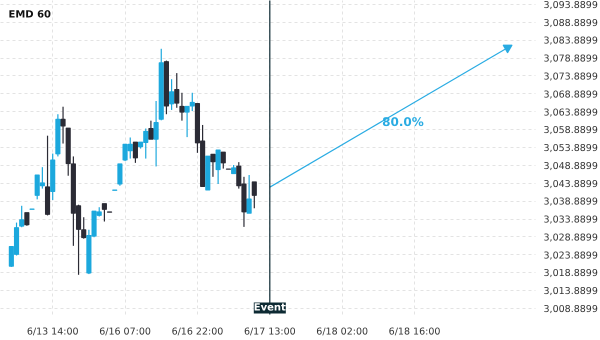 The image size is (600, 340). I want to click on y-tick-label: 3,078.8899, so click(571, 59).